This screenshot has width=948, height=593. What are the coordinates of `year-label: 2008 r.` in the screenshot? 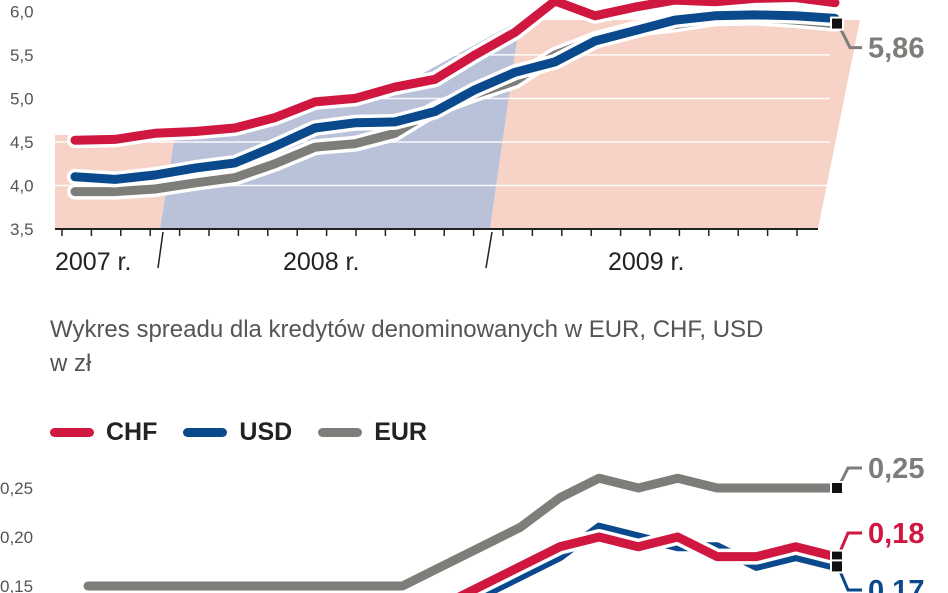 It's located at (321, 262).